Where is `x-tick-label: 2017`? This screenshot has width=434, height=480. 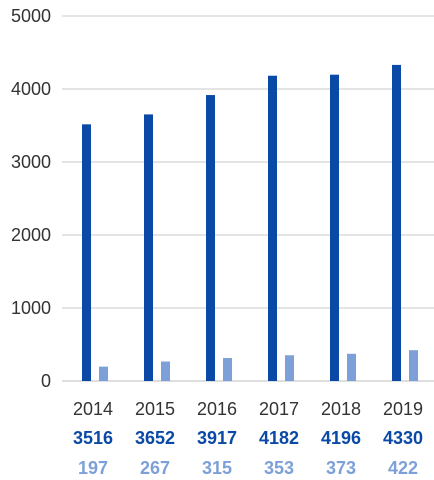 x-tick-label: 2017 is located at coordinates (279, 409).